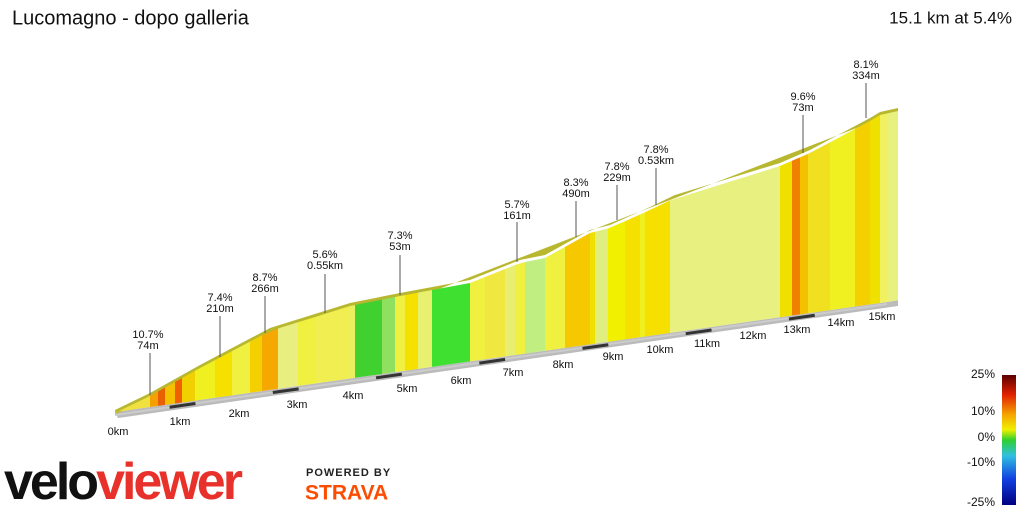 The height and width of the screenshot is (512, 1024). What do you see at coordinates (983, 374) in the screenshot?
I see `legend-label: 25%` at bounding box center [983, 374].